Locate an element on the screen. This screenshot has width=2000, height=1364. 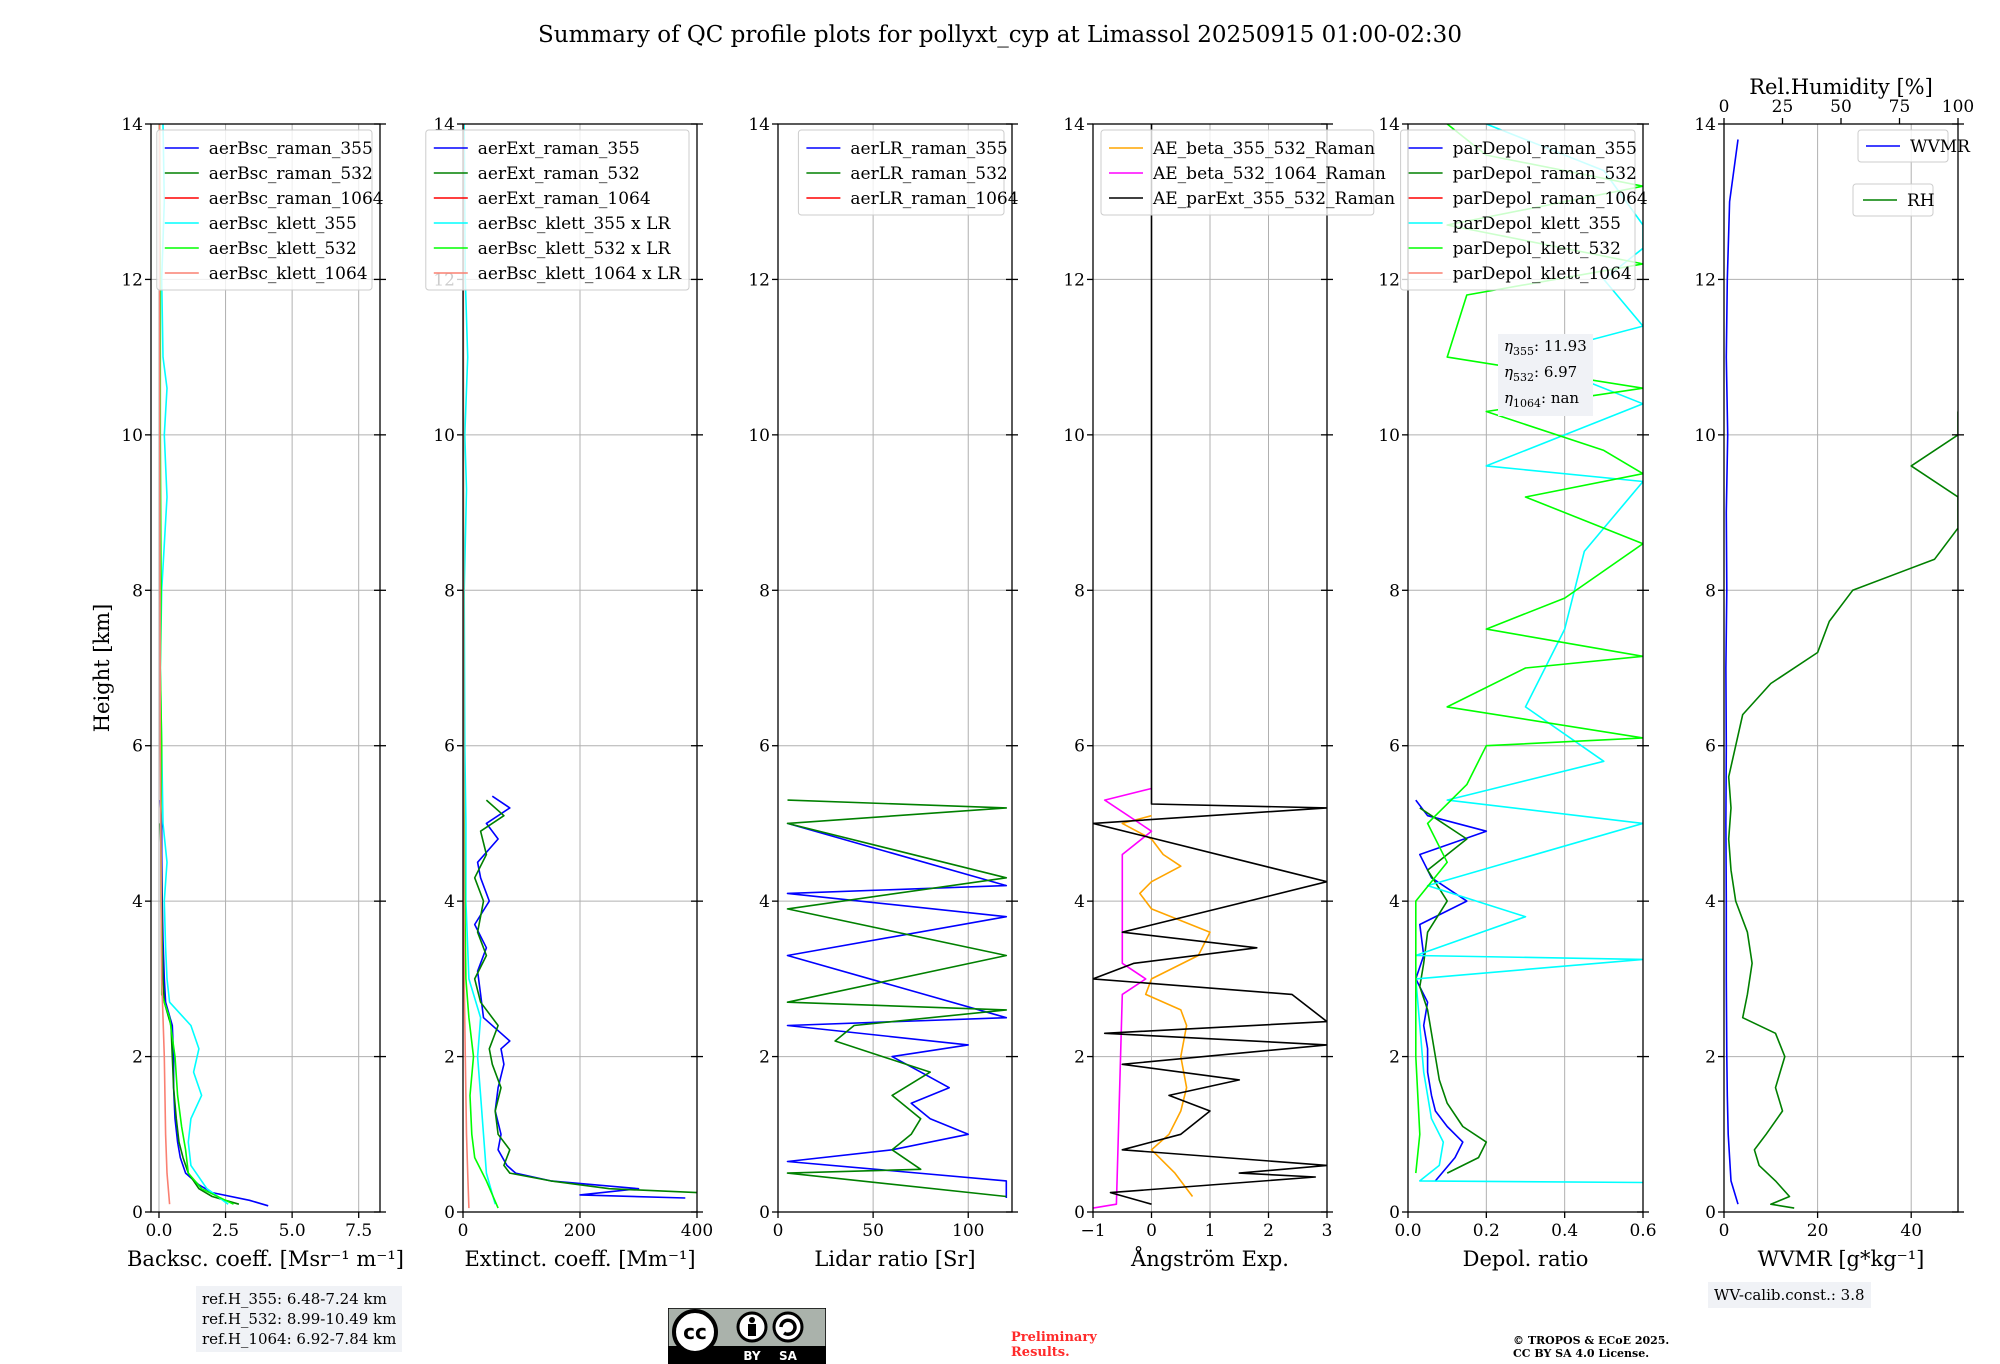
x-tick-label: 200 is located at coordinates (580, 1231).